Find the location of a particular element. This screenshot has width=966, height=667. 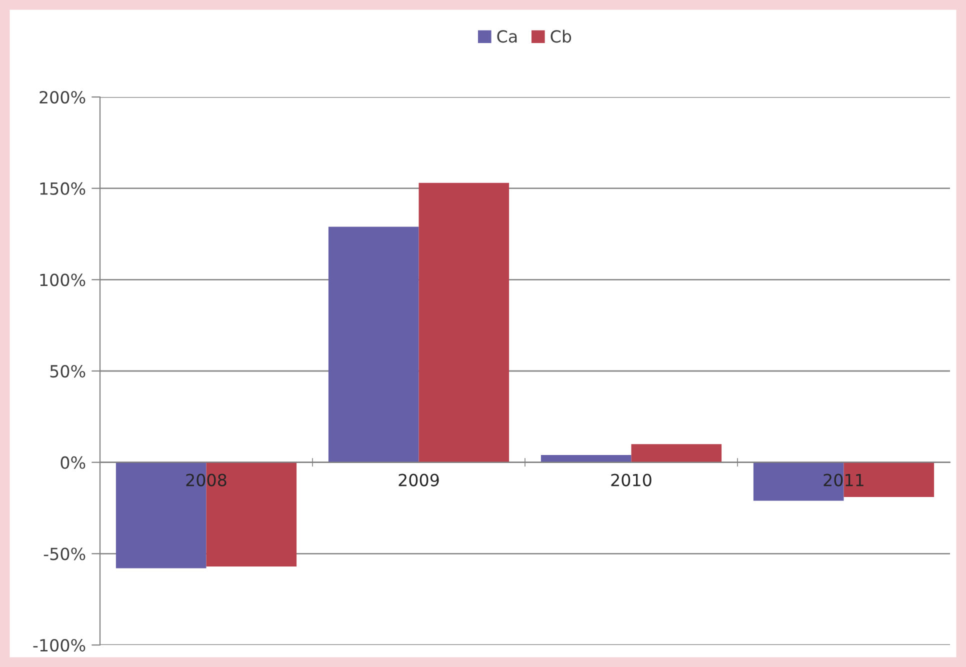

y-tick-label: 200% is located at coordinates (63, 97).